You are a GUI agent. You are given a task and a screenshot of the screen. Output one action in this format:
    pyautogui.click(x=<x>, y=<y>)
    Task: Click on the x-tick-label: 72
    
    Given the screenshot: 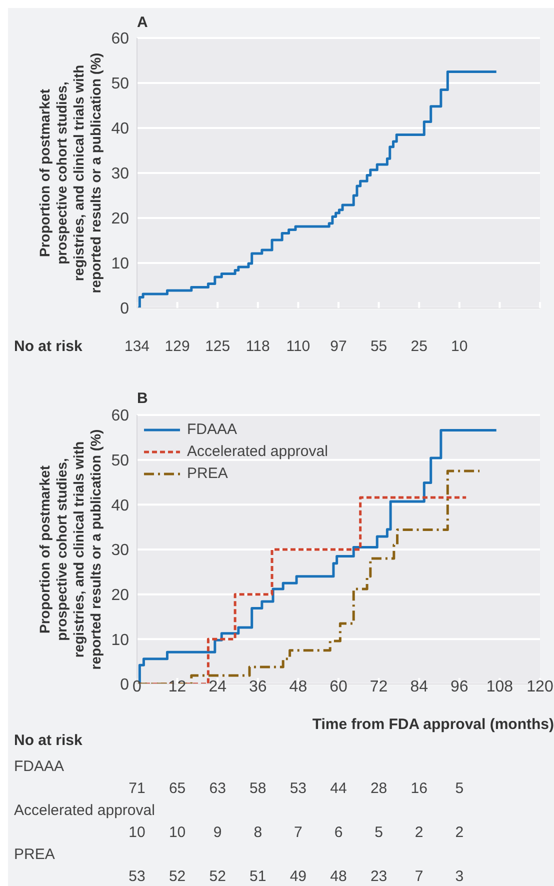 What is the action you would take?
    pyautogui.click(x=379, y=687)
    